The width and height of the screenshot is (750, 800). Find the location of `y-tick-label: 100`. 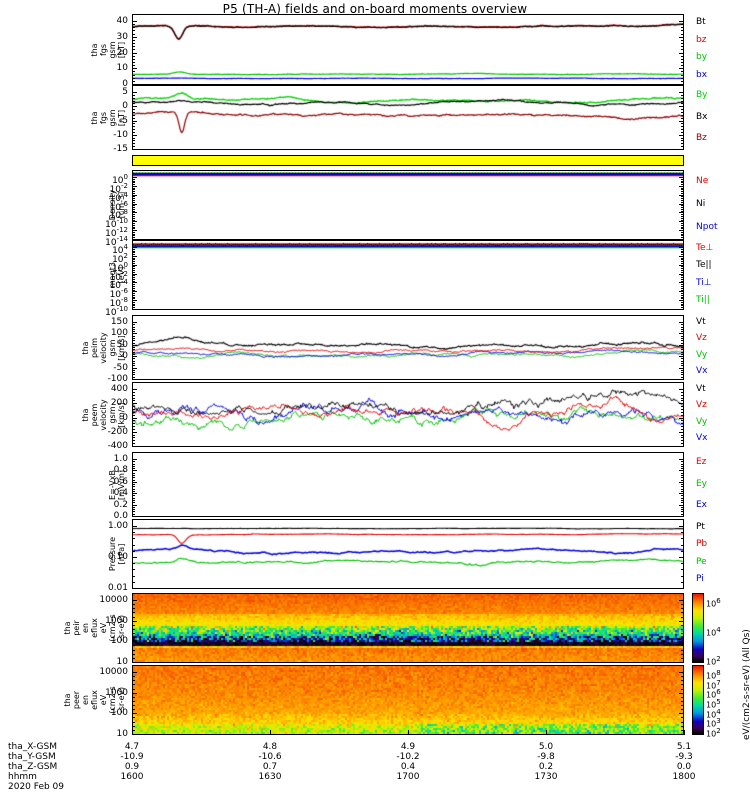

y-tick-label: 100 is located at coordinates (120, 267).